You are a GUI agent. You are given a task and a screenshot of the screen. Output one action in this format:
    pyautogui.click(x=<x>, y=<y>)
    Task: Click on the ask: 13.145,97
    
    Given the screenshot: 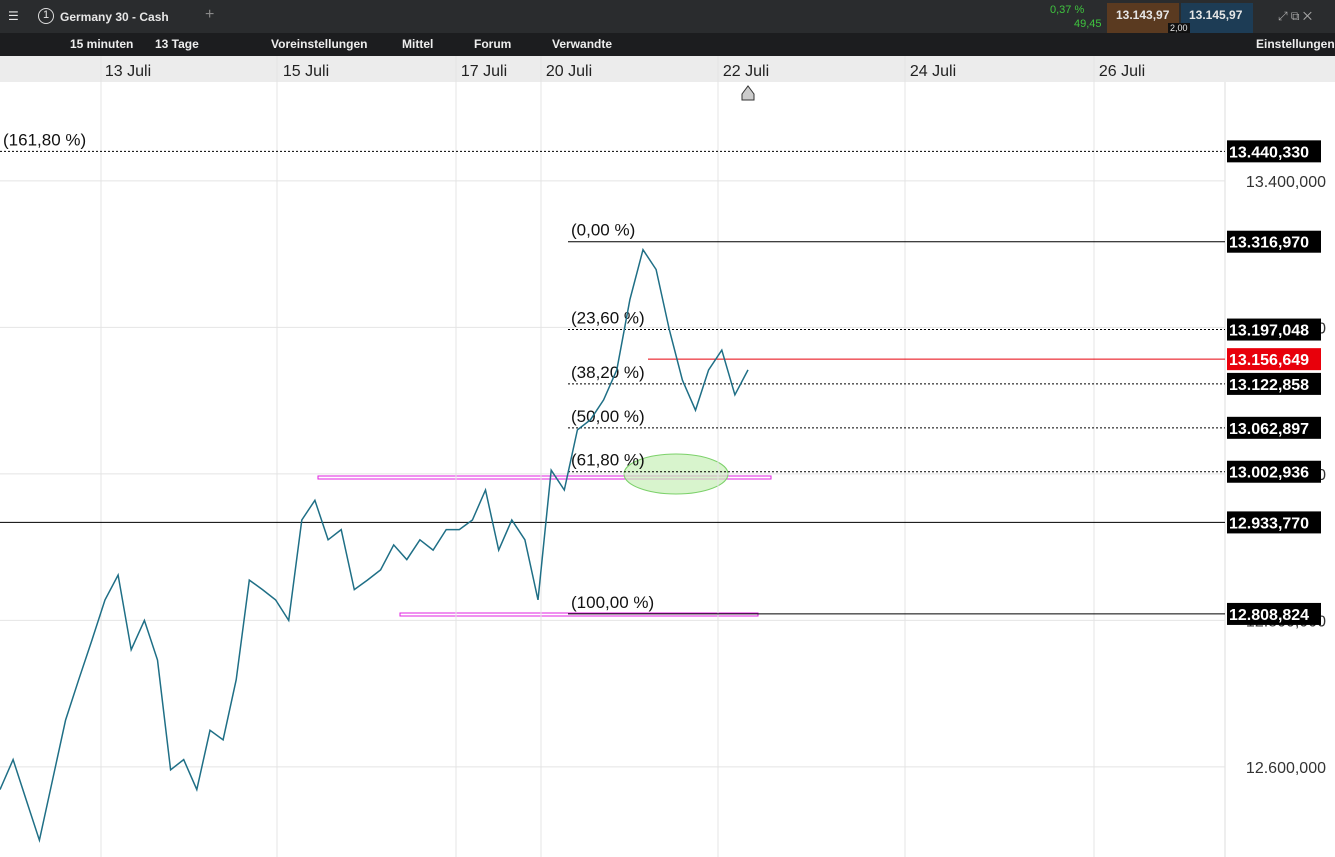 What is the action you would take?
    pyautogui.click(x=1216, y=15)
    